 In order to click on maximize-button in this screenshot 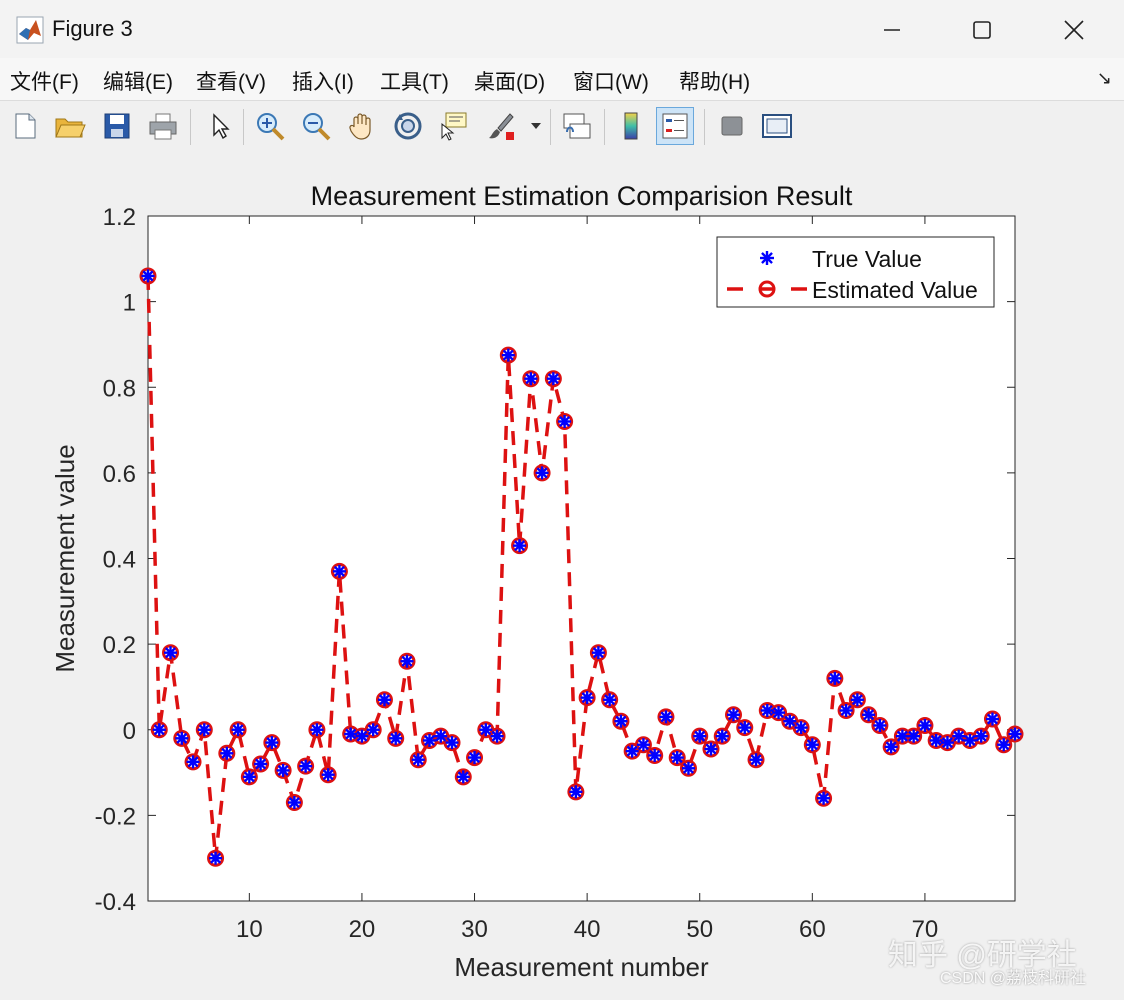, I will do `click(982, 30)`.